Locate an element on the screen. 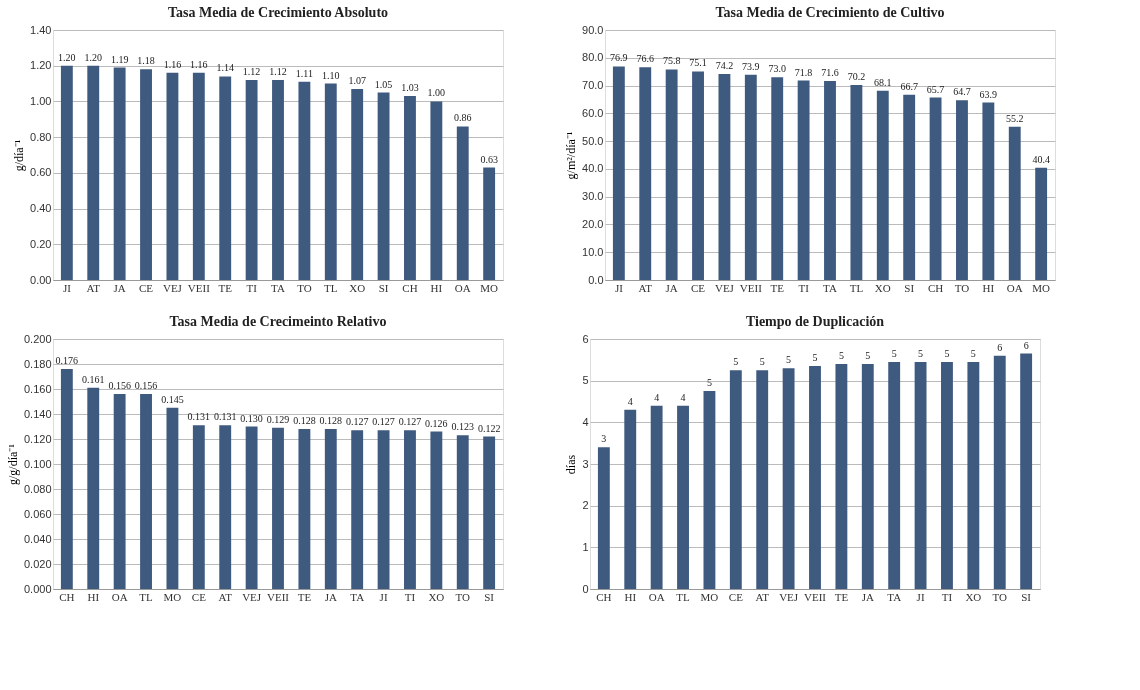  data-label: 0.86 is located at coordinates (463, 118).